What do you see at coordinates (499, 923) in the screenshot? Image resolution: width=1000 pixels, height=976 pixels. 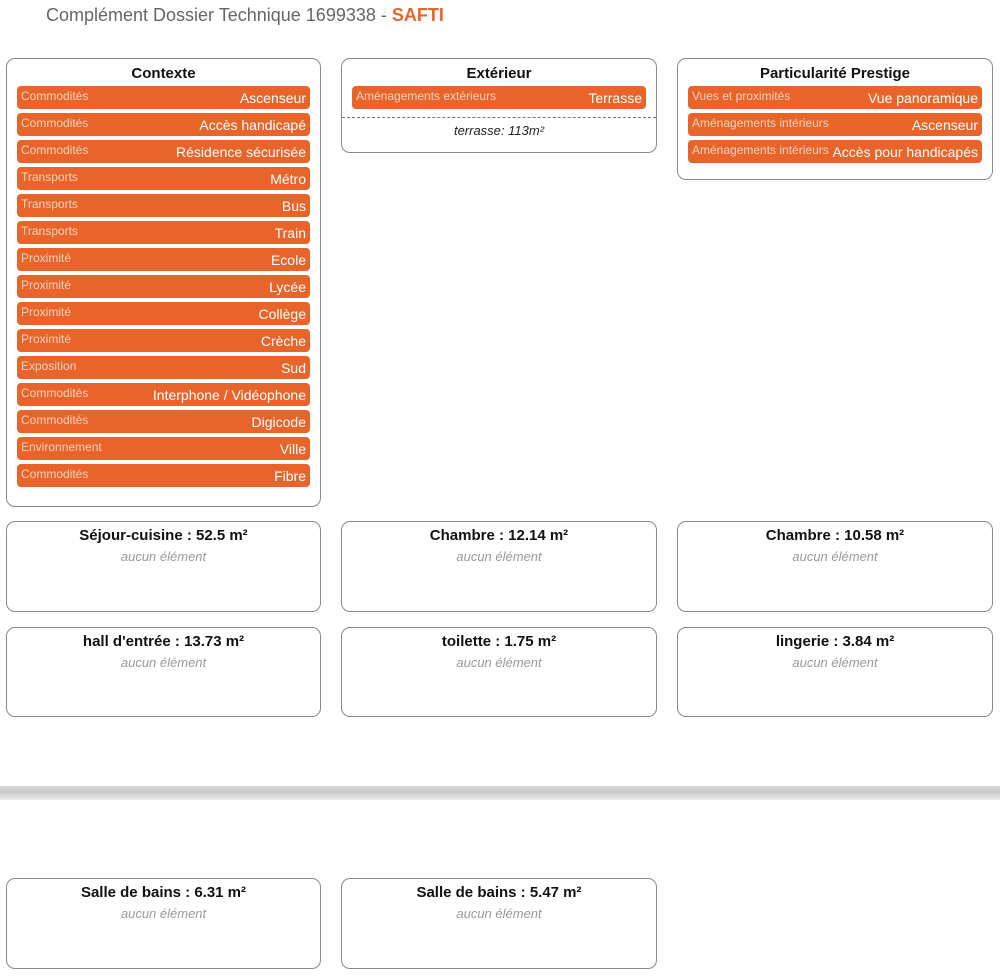 I see `room-card: Salle de bains : 5.47 m² aucun élément` at bounding box center [499, 923].